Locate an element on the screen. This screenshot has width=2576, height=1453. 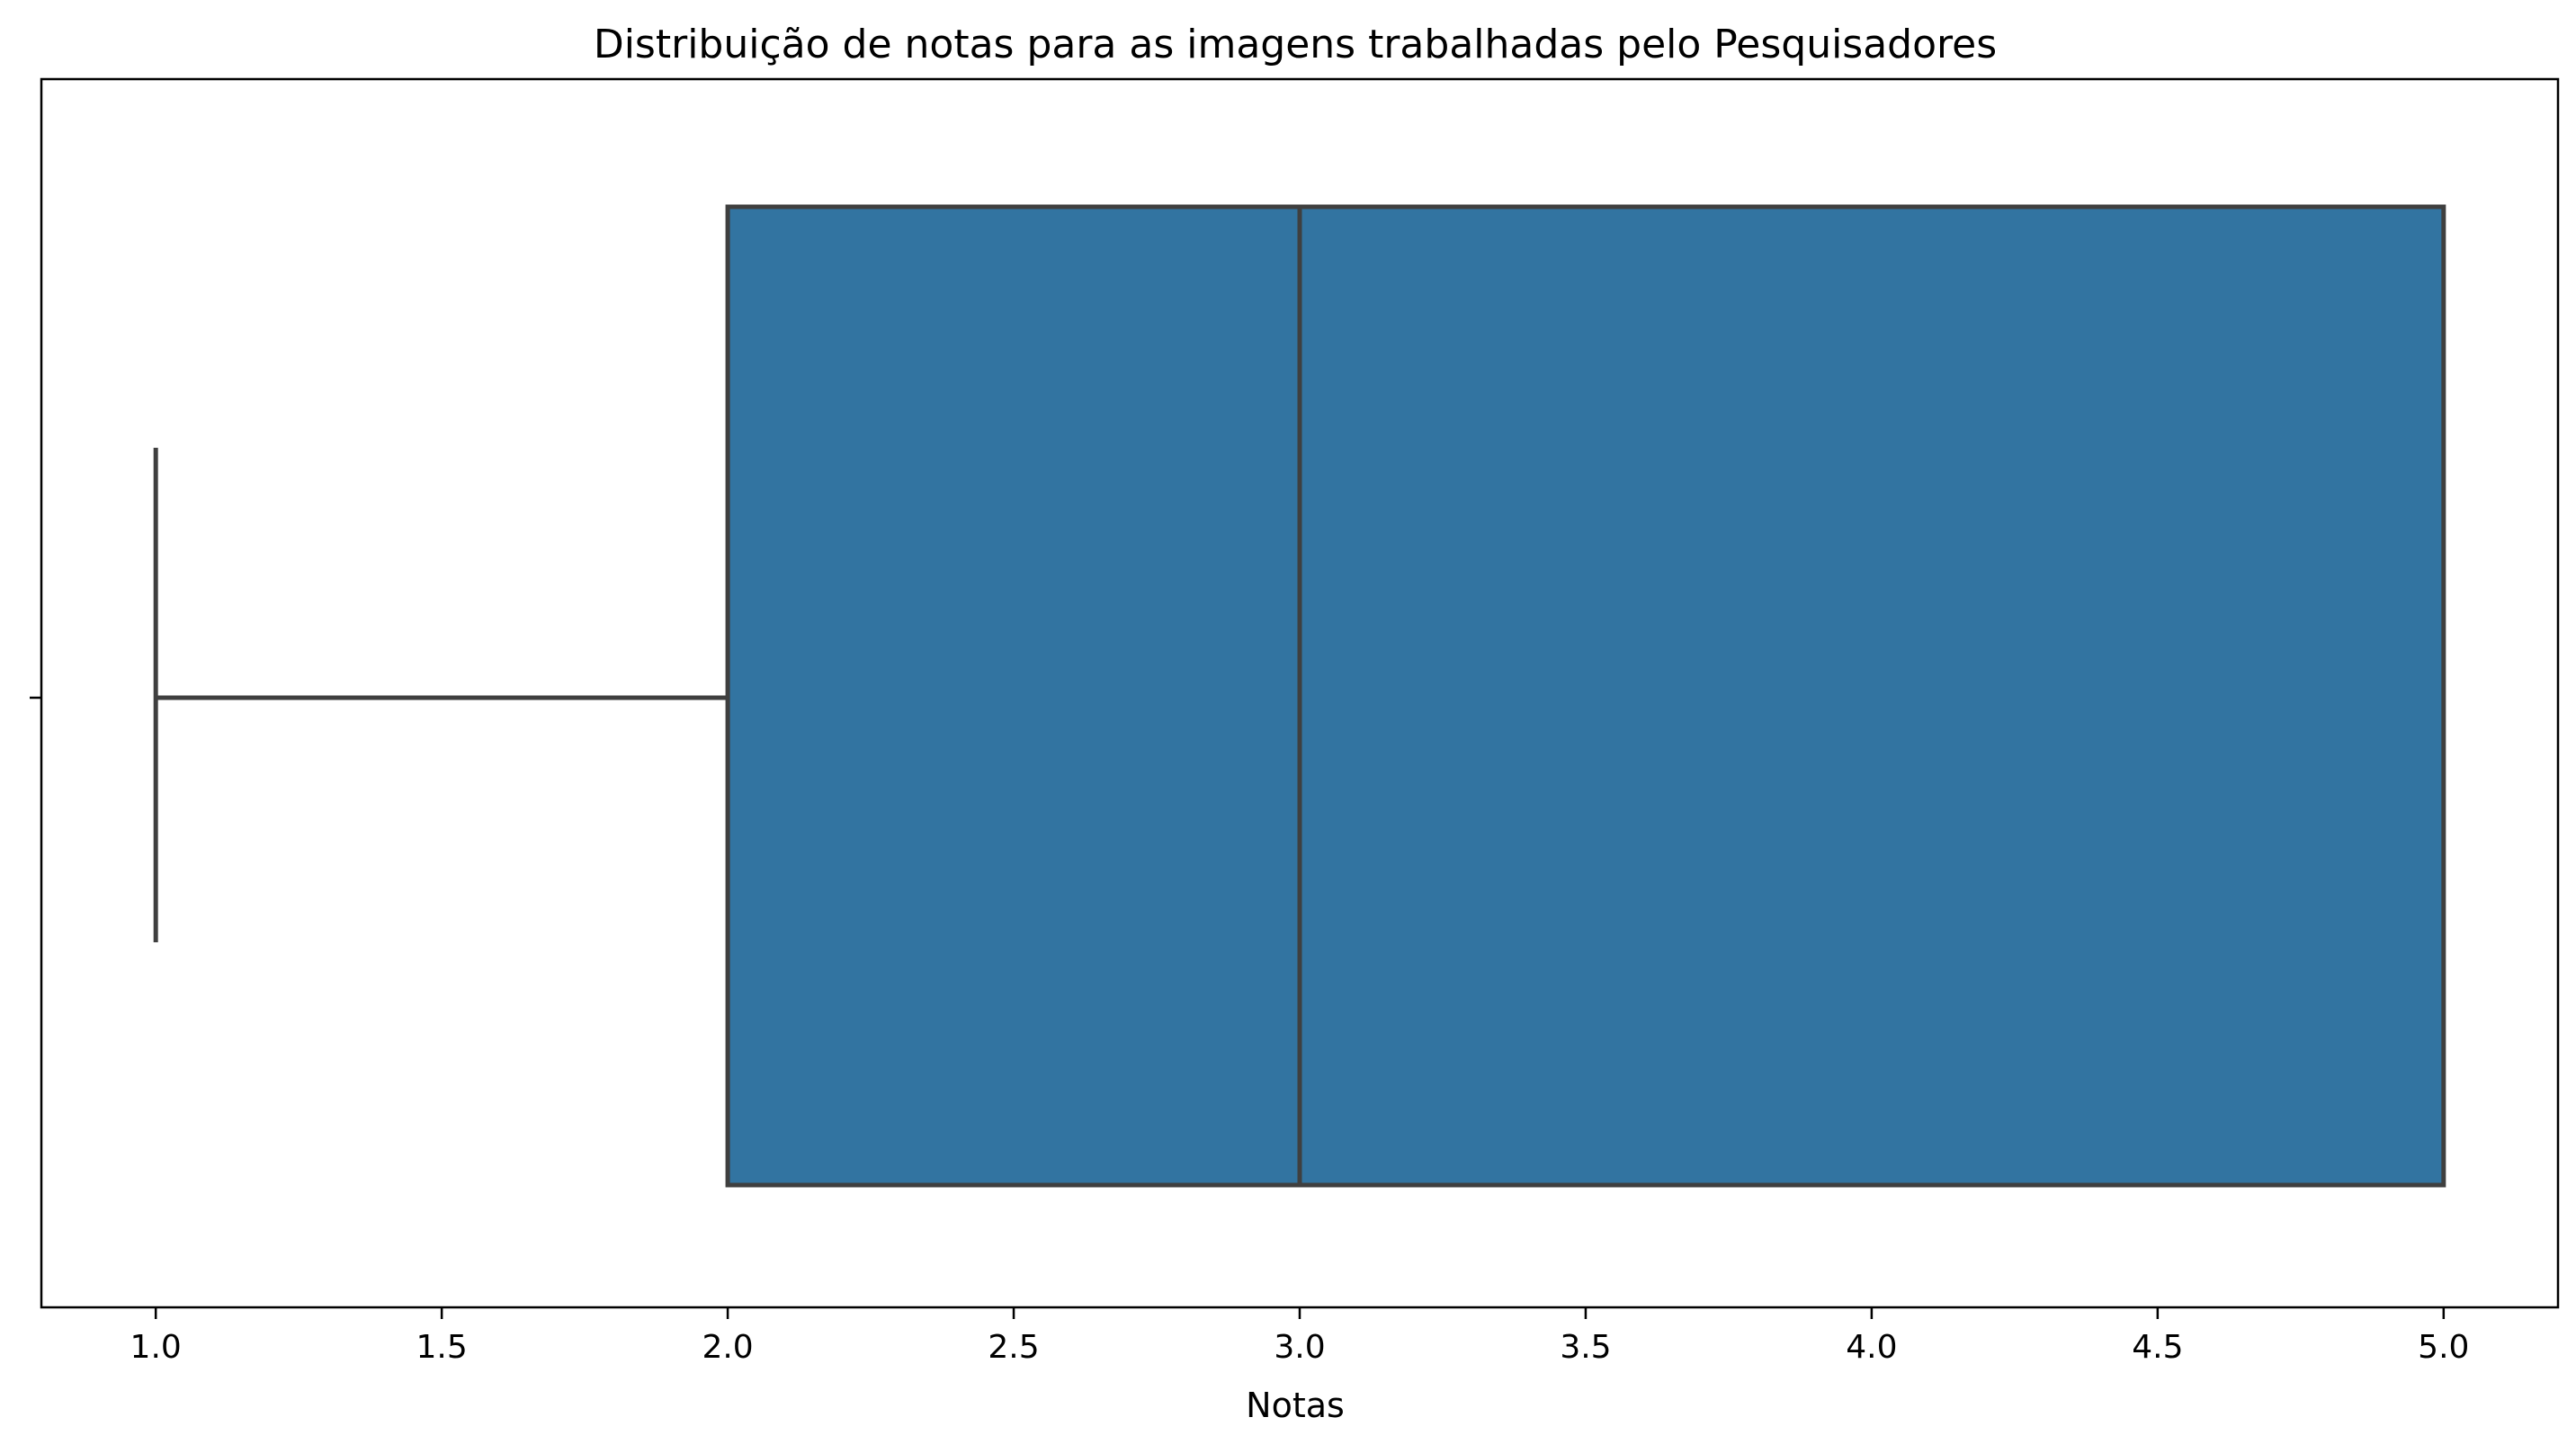
x-tick-label: 5.0 is located at coordinates (2443, 1347).